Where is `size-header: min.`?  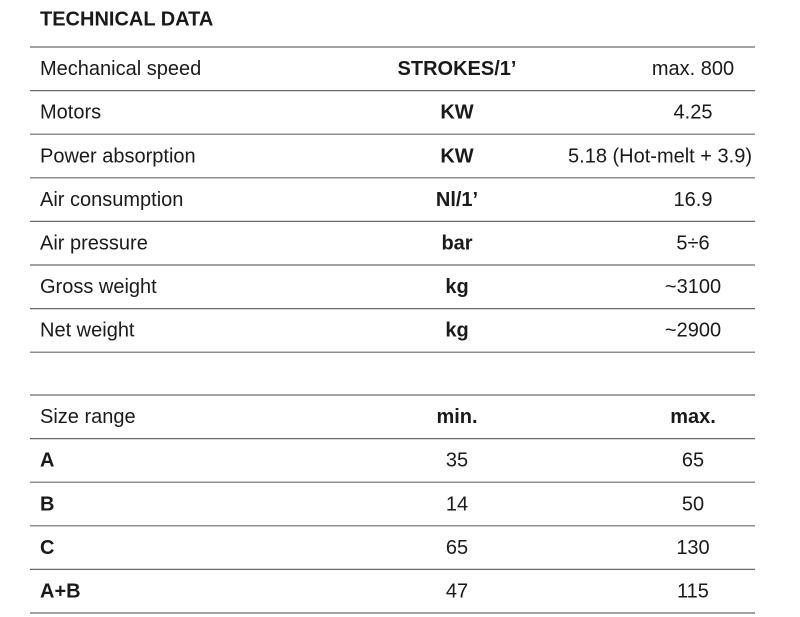 size-header: min. is located at coordinates (456, 417).